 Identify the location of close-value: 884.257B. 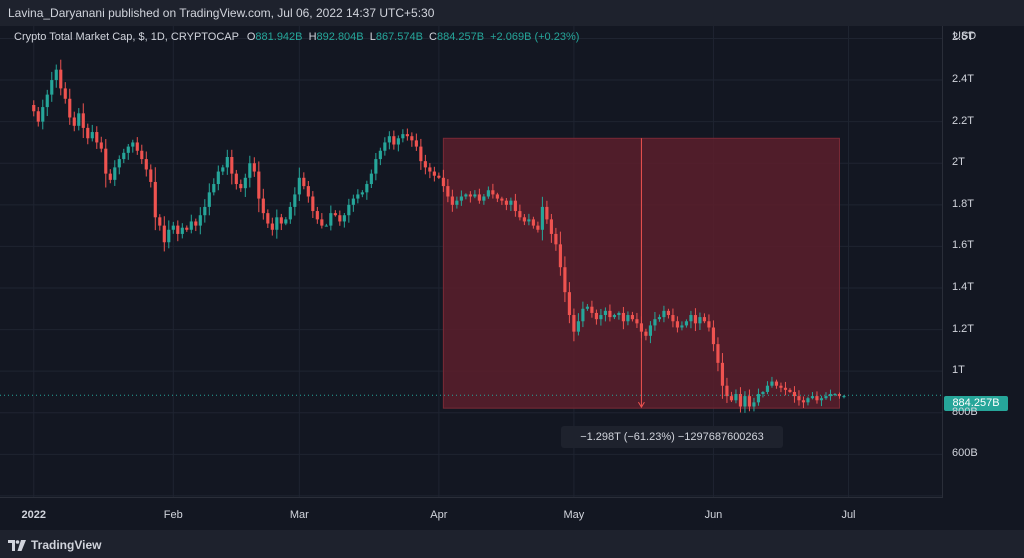
(460, 37).